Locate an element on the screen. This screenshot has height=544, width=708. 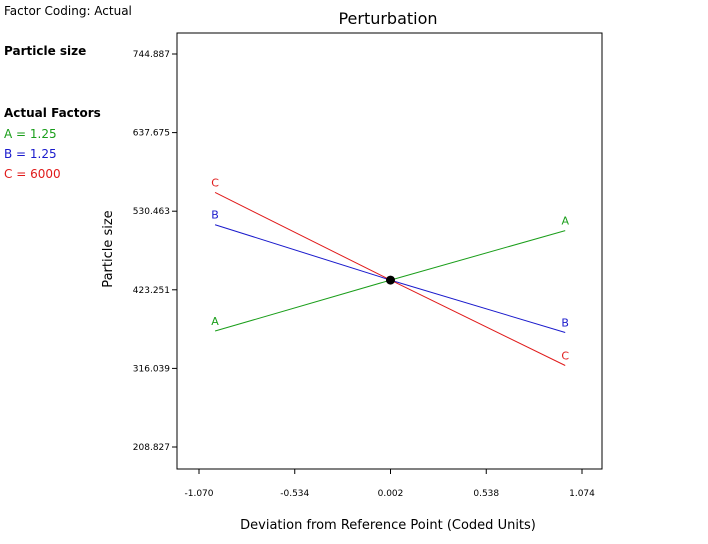
factor-b-value: B = 1.25 is located at coordinates (30, 154).